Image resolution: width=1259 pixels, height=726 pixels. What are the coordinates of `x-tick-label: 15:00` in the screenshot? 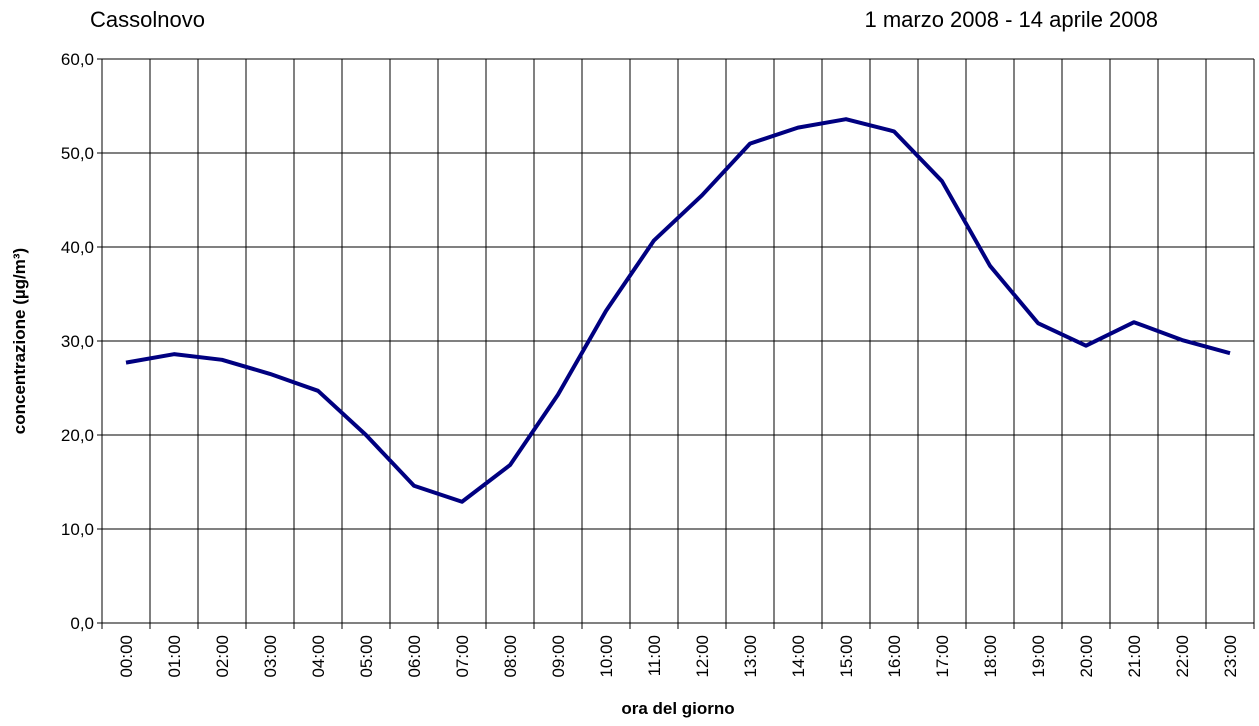 It's located at (846, 656).